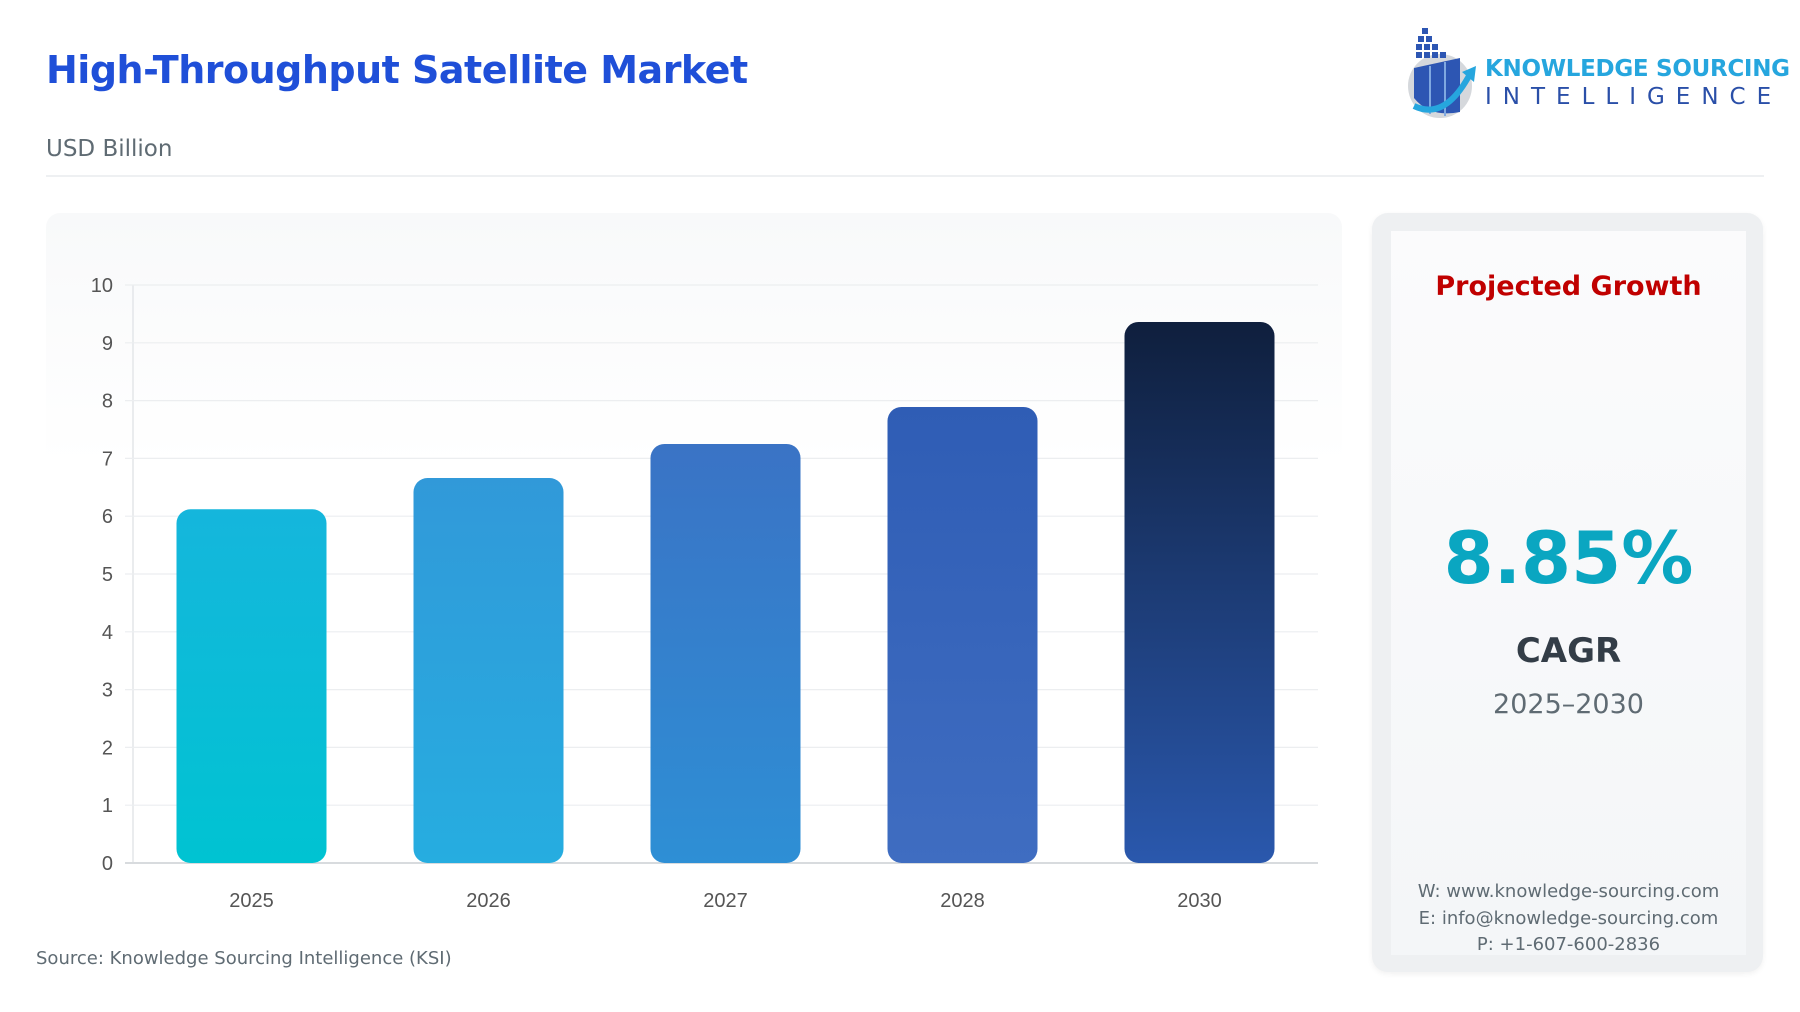 The width and height of the screenshot is (1800, 1012). Describe the element at coordinates (107, 344) in the screenshot. I see `y-tick-label: 9` at that location.